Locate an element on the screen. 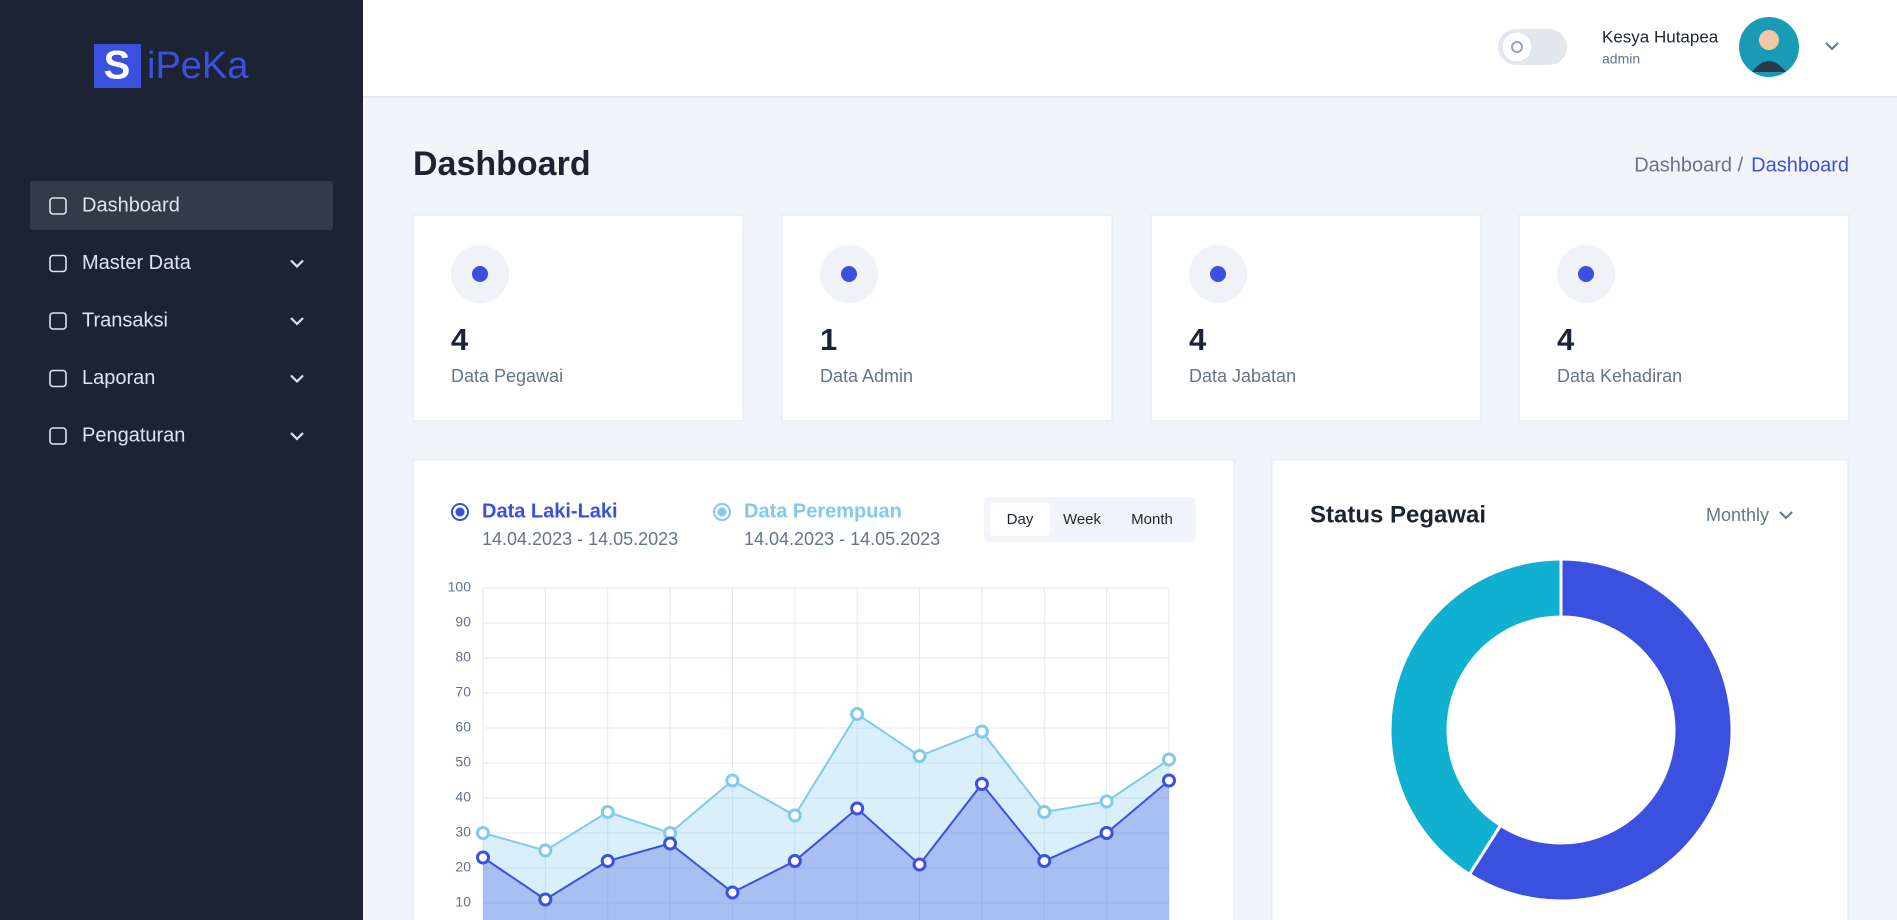  nav-label: Dashboard is located at coordinates (131, 205).